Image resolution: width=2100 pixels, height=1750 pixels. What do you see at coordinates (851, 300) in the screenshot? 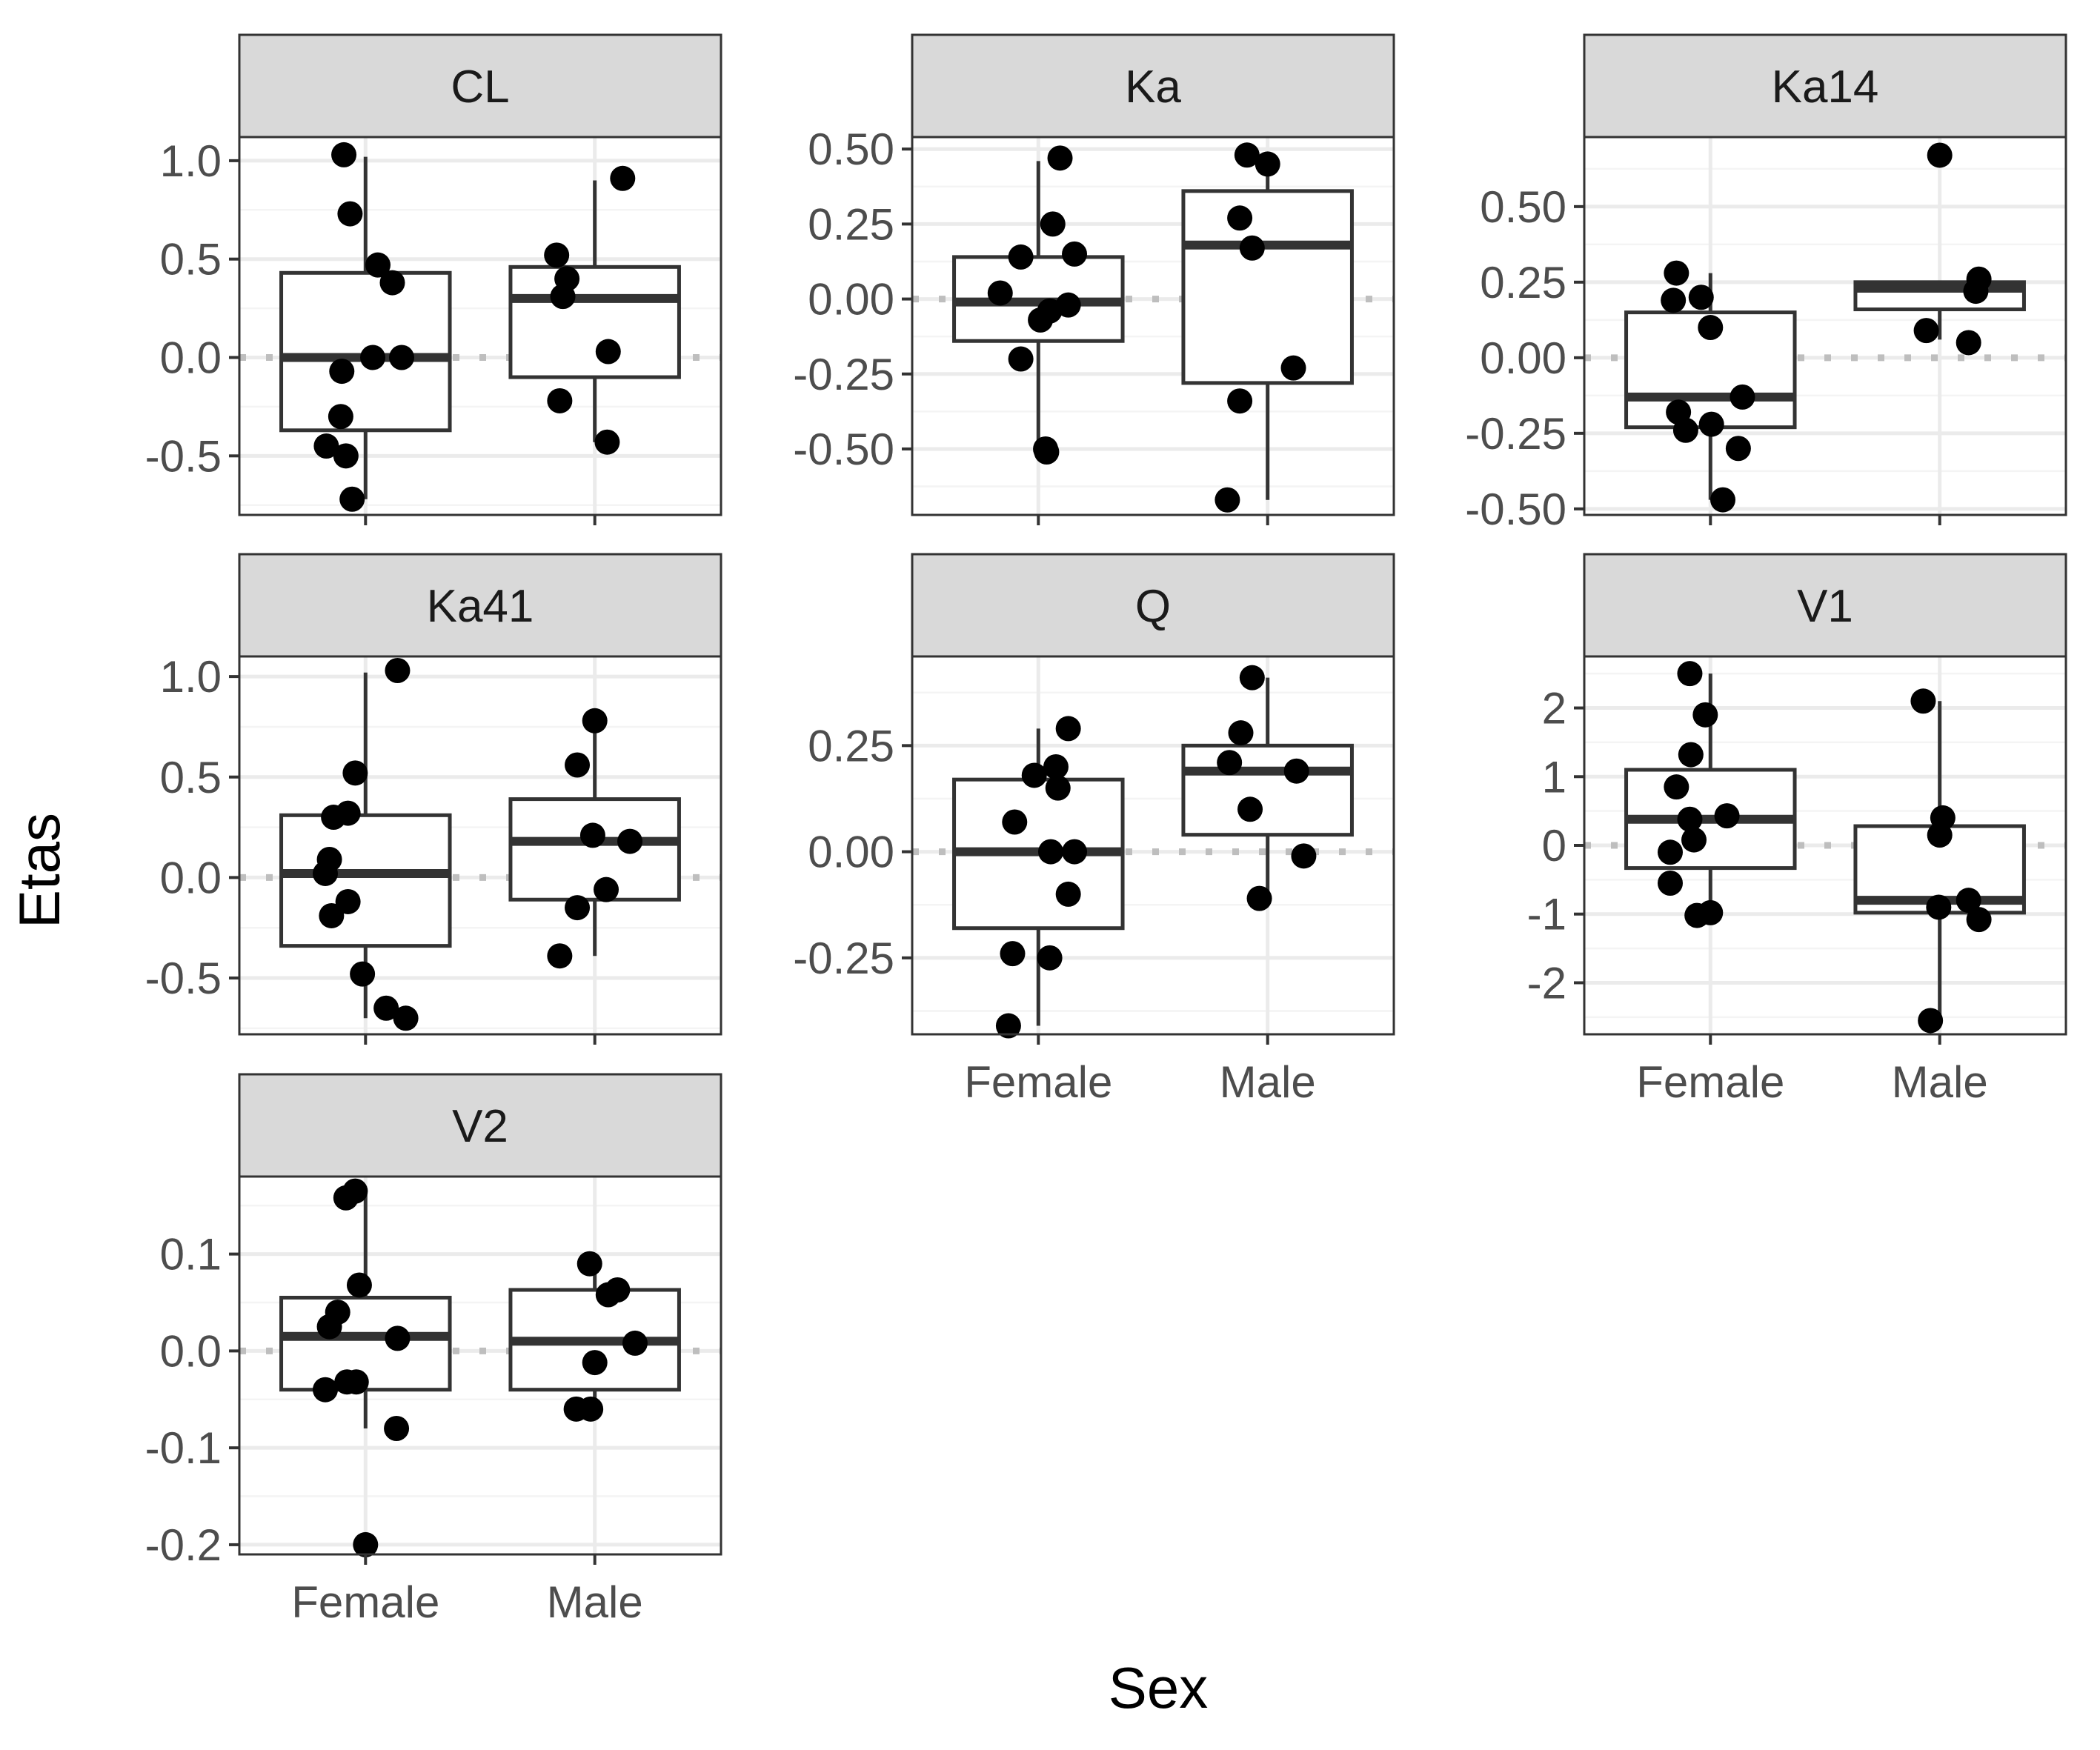
I see `y-tick-label: 0.00` at bounding box center [851, 300].